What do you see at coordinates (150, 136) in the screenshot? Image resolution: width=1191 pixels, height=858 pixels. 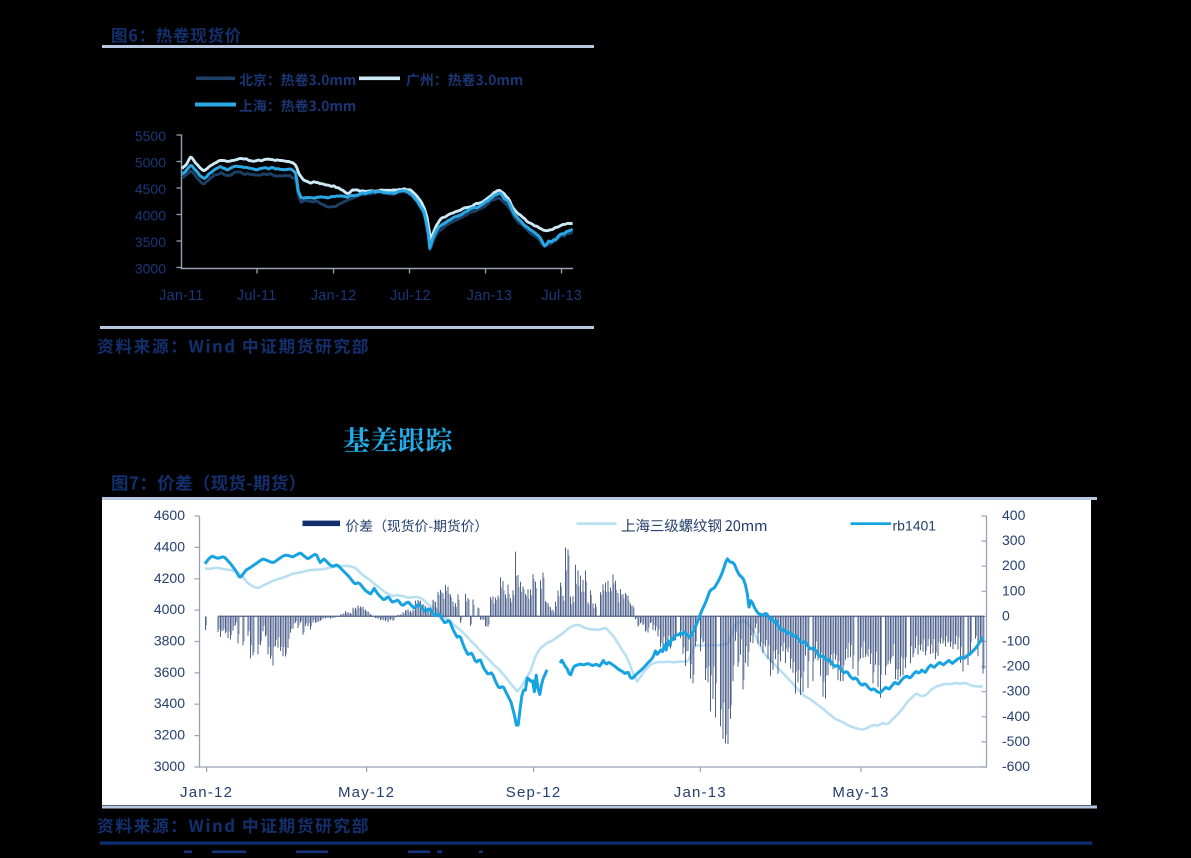 I see `svg-text: 5500` at bounding box center [150, 136].